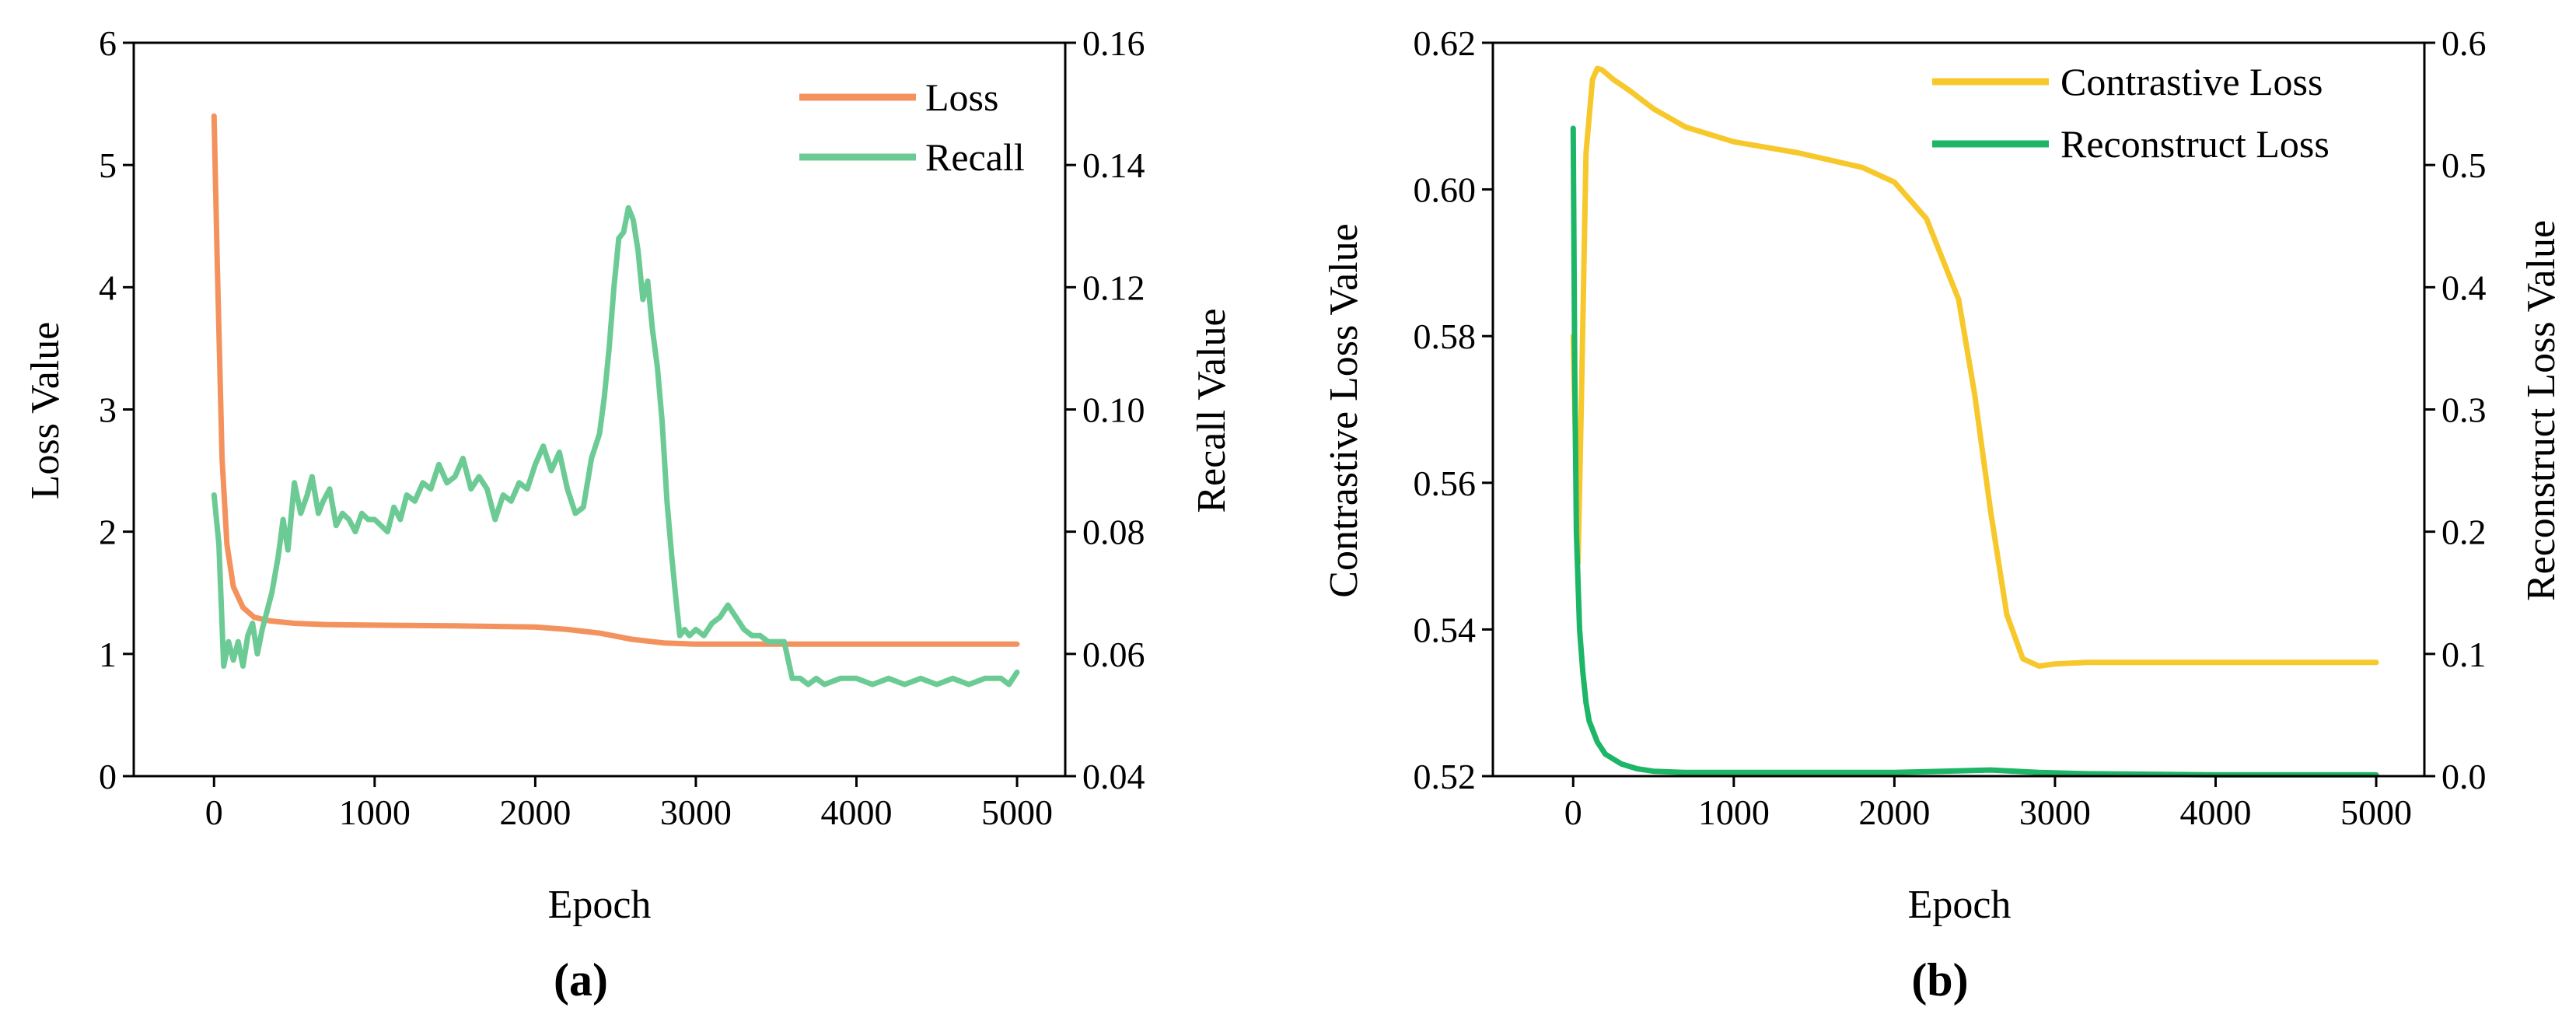 Image resolution: width=2576 pixels, height=1025 pixels. I want to click on legend-recall-label: Recall, so click(975, 157).